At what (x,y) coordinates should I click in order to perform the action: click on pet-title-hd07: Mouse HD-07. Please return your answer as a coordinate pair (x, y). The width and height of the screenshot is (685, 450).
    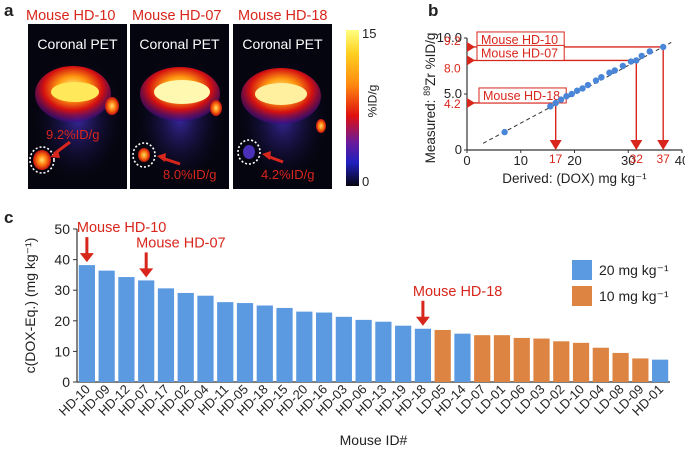
    Looking at the image, I should click on (177, 16).